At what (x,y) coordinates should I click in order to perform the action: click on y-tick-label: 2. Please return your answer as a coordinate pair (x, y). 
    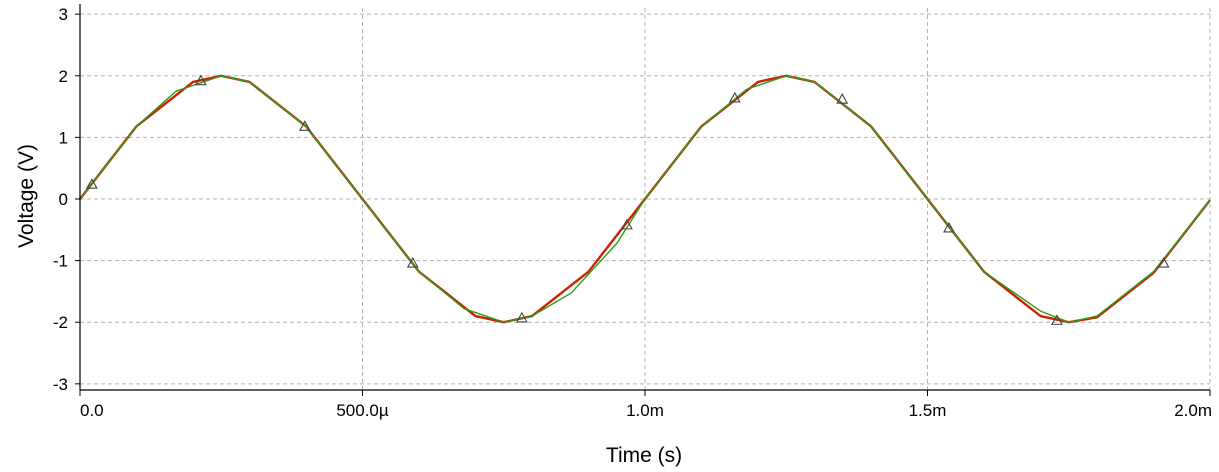
    Looking at the image, I should click on (63, 76).